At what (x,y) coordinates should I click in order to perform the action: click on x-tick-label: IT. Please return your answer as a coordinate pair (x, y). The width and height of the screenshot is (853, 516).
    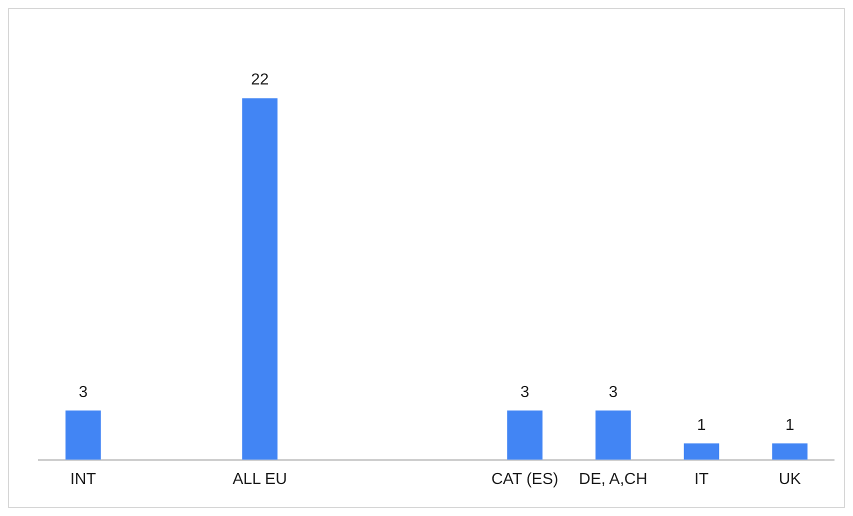
    Looking at the image, I should click on (701, 479).